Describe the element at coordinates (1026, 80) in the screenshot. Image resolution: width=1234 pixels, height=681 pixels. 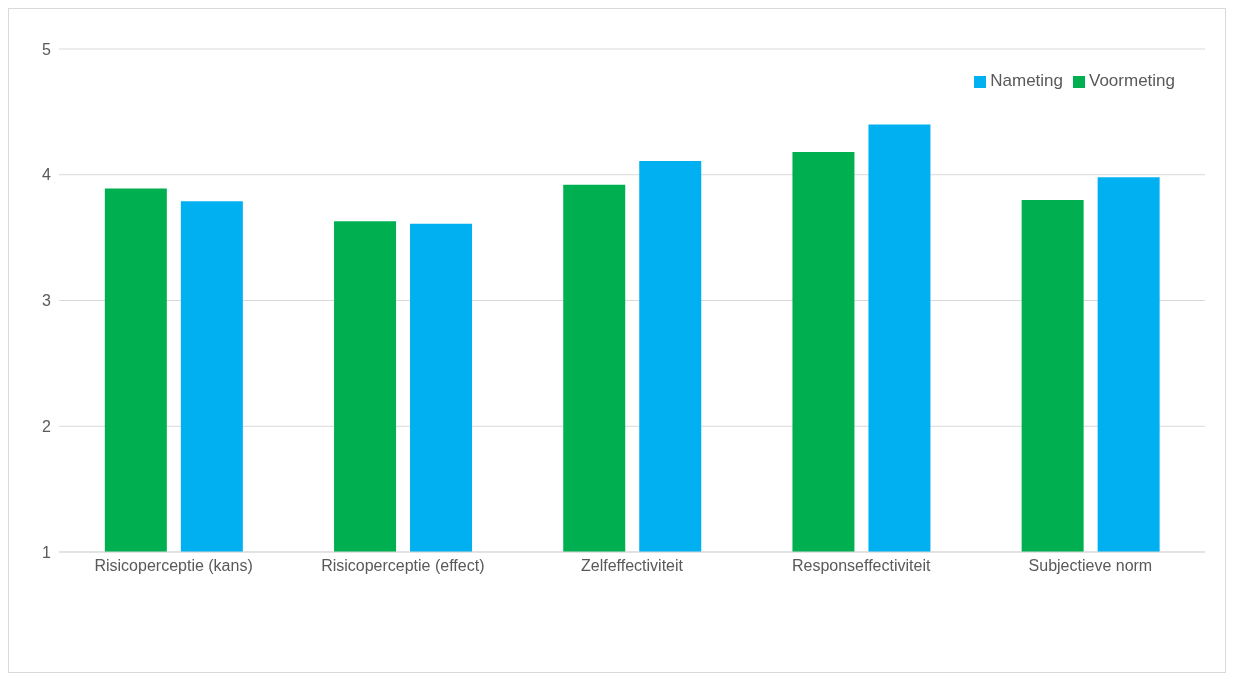
I see `legend-label: Nameting` at that location.